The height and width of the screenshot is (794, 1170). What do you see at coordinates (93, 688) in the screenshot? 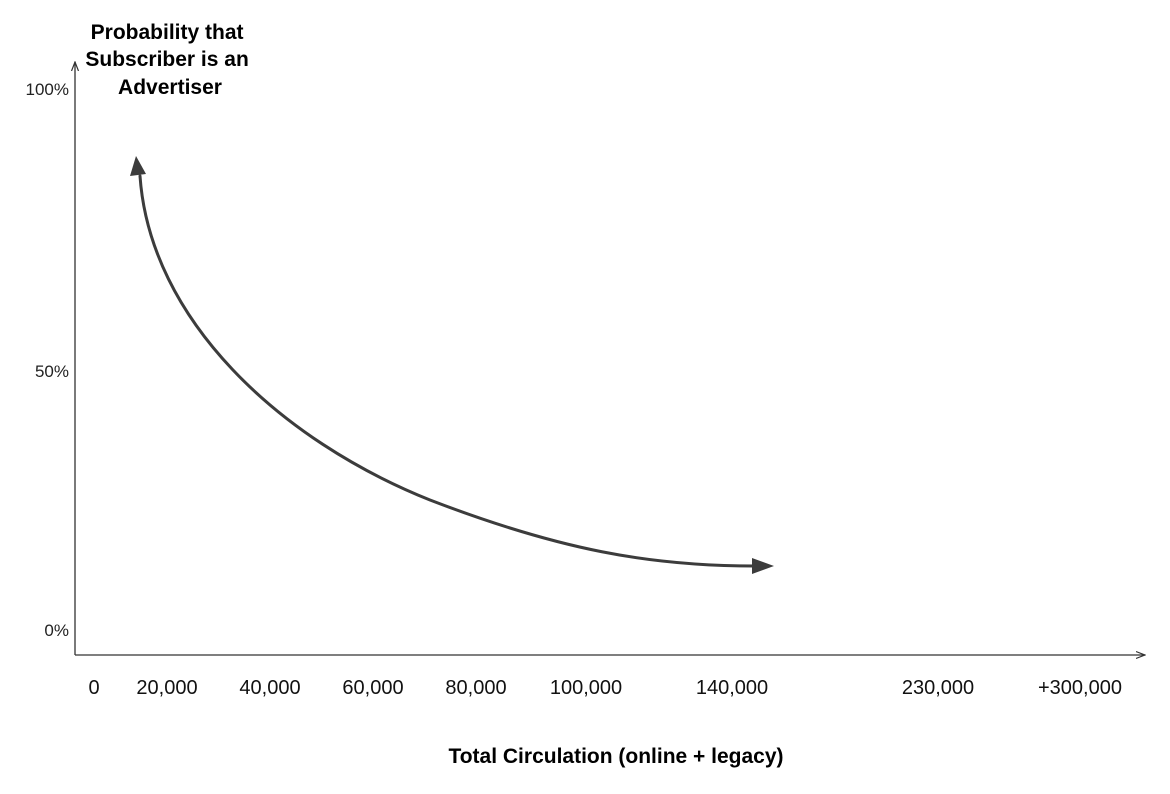
I see `x-tick-0: 0` at bounding box center [93, 688].